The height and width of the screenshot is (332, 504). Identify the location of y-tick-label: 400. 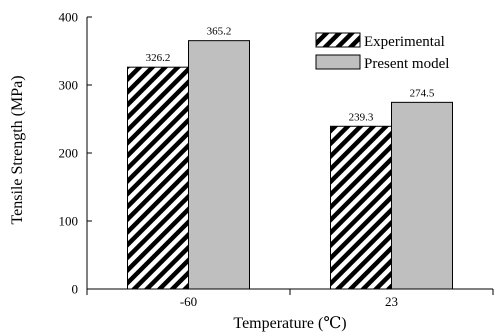
(69, 17).